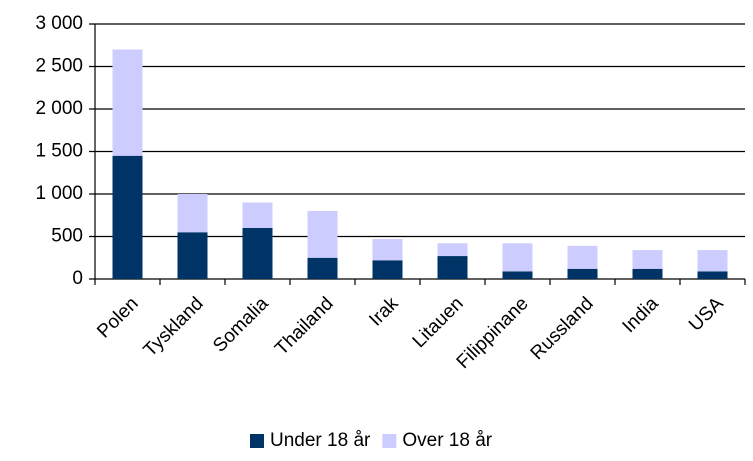 This screenshot has height=461, width=753. Describe the element at coordinates (59, 23) in the screenshot. I see `y-tick-label: 3 000` at that location.